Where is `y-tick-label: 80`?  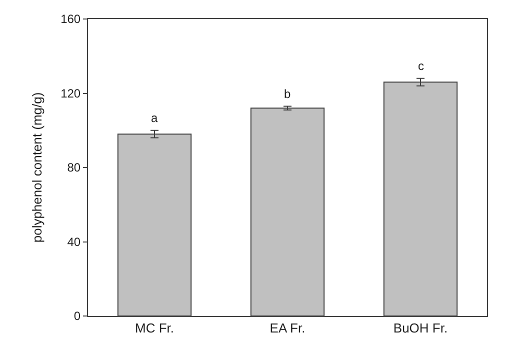
y-tick-label: 80 is located at coordinates (74, 167).